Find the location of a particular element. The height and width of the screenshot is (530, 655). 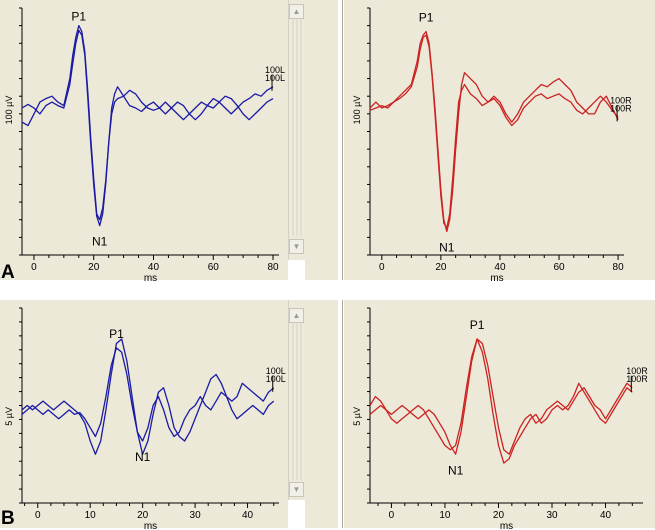

scrollbar-a-left: ▲ ▼ is located at coordinates (296, 130).